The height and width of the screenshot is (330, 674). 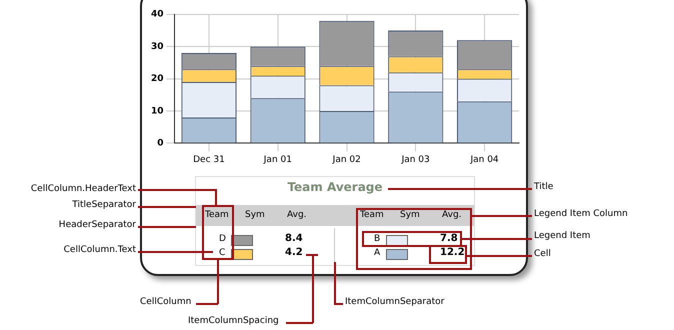 I want to click on text: CellColumn, so click(x=166, y=302).